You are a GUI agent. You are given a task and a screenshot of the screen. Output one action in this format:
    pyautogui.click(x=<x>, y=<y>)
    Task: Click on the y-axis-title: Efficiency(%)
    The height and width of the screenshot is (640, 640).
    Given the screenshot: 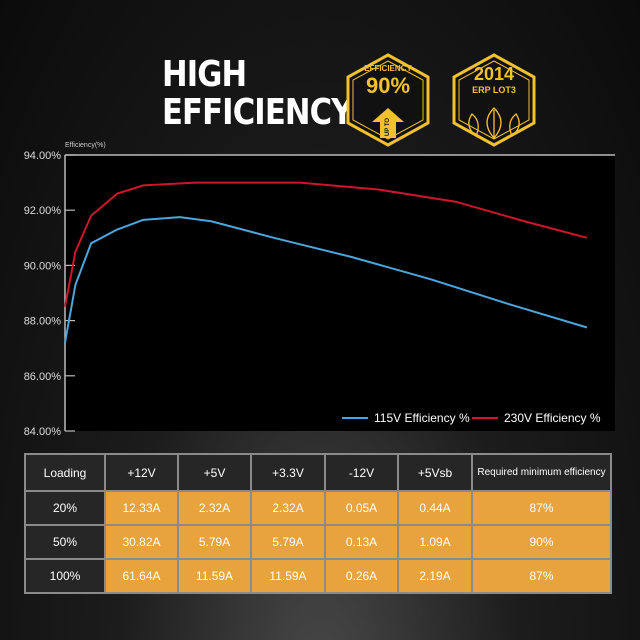 What is the action you would take?
    pyautogui.click(x=85, y=145)
    